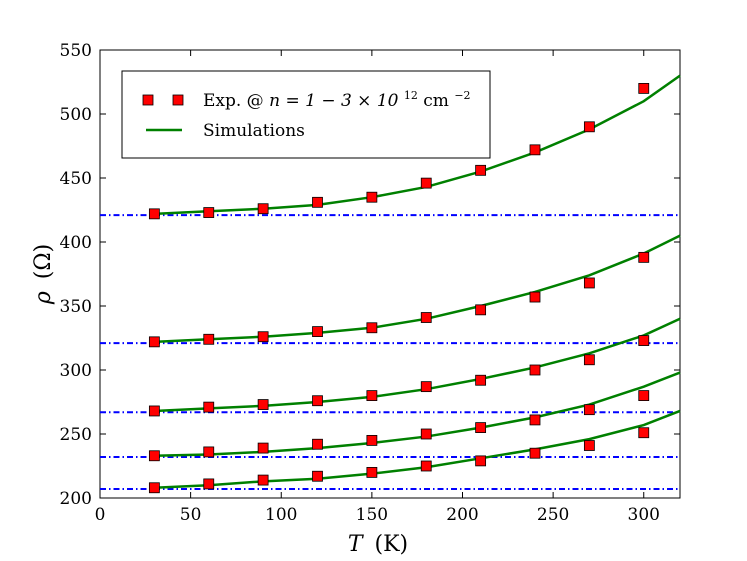 Image resolution: width=747 pixels, height=561 pixels. I want to click on x-axis-unit: (K), so click(392, 544).